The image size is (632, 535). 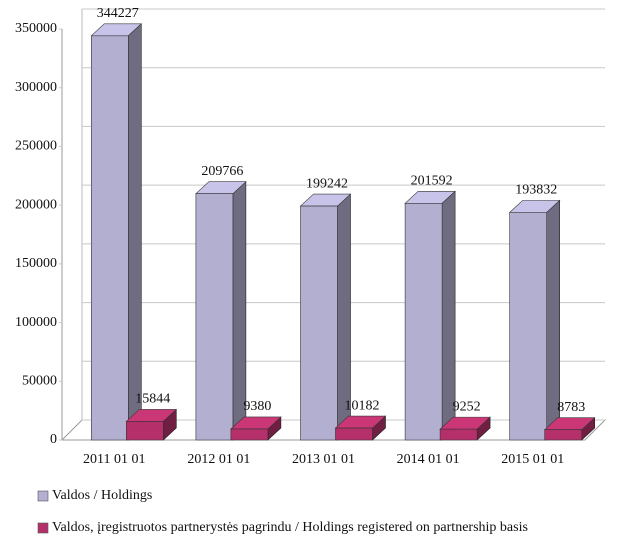 I want to click on value-label: 199242, so click(x=327, y=183).